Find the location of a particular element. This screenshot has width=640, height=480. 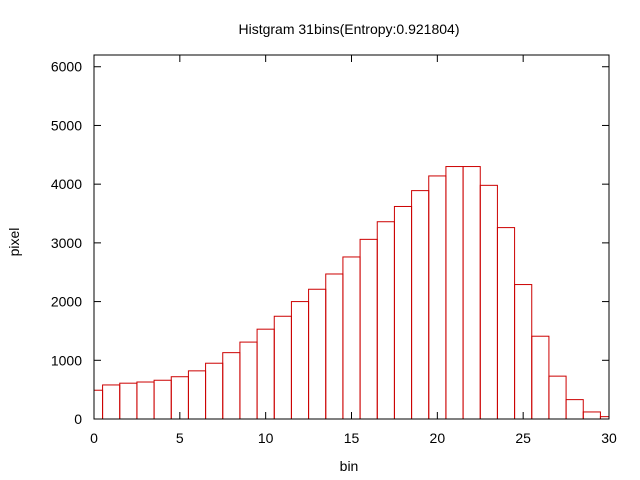

chart-title: Histgram 31bins(Entropy:0.921804) is located at coordinates (348, 29).